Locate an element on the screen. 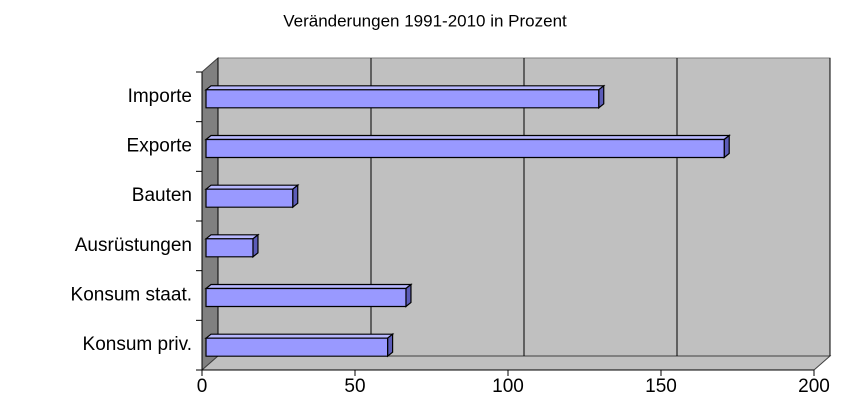 This screenshot has width=850, height=405. chart-title: Veränderungen 1991-2010 in Prozent is located at coordinates (425, 20).